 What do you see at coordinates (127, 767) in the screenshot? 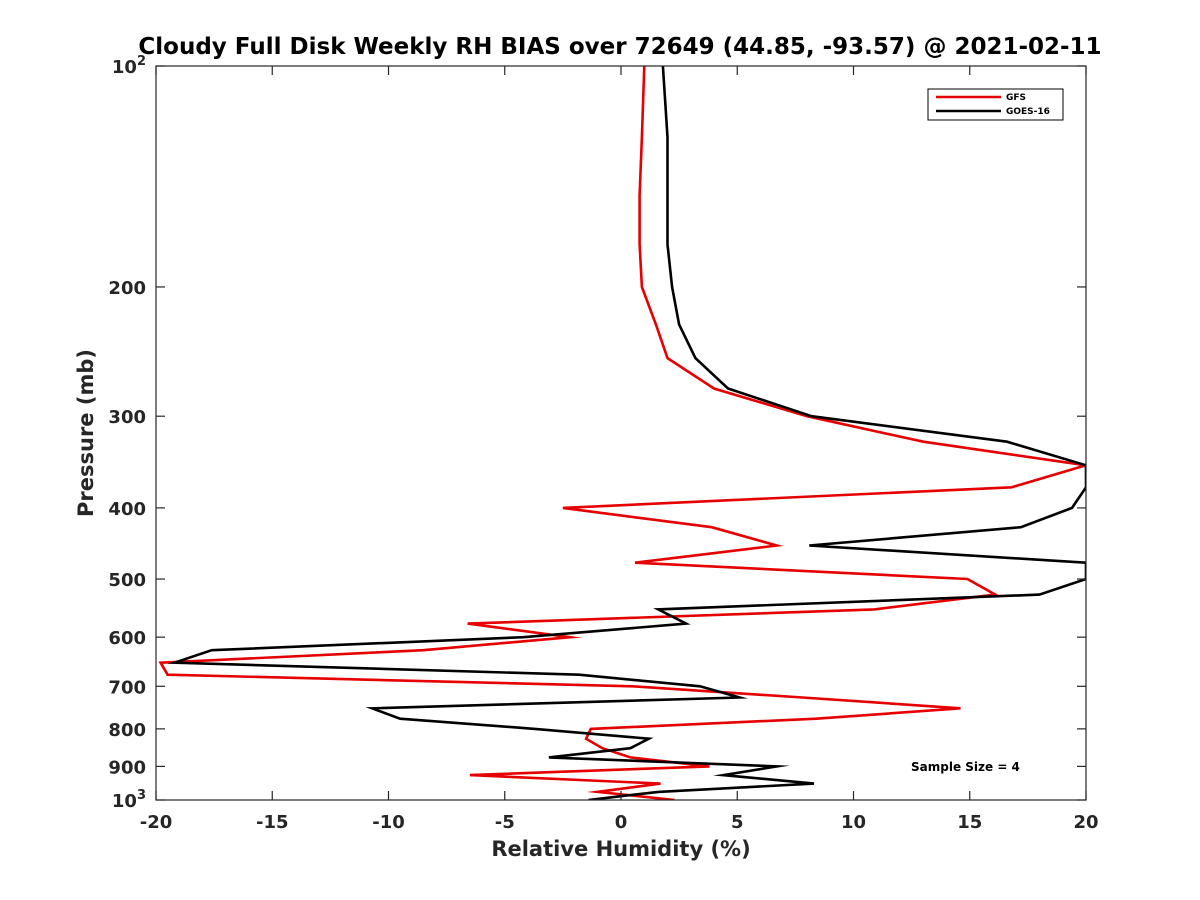
I see `y-tick-label: 900` at bounding box center [127, 767].